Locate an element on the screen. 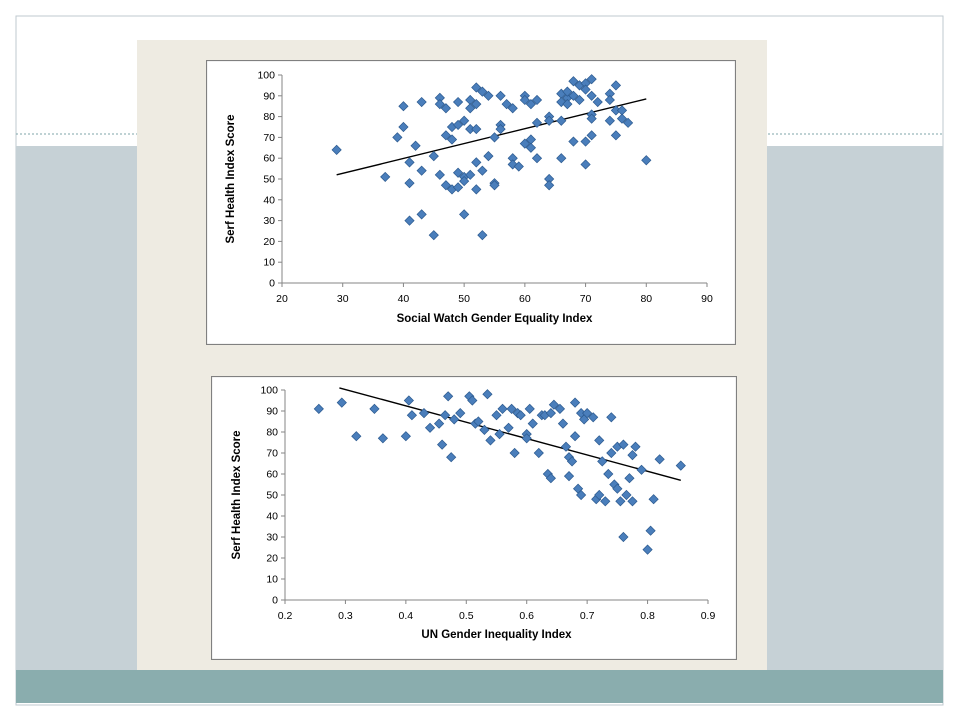 The width and height of the screenshot is (960, 720). y-tick-label: 20 is located at coordinates (272, 559).